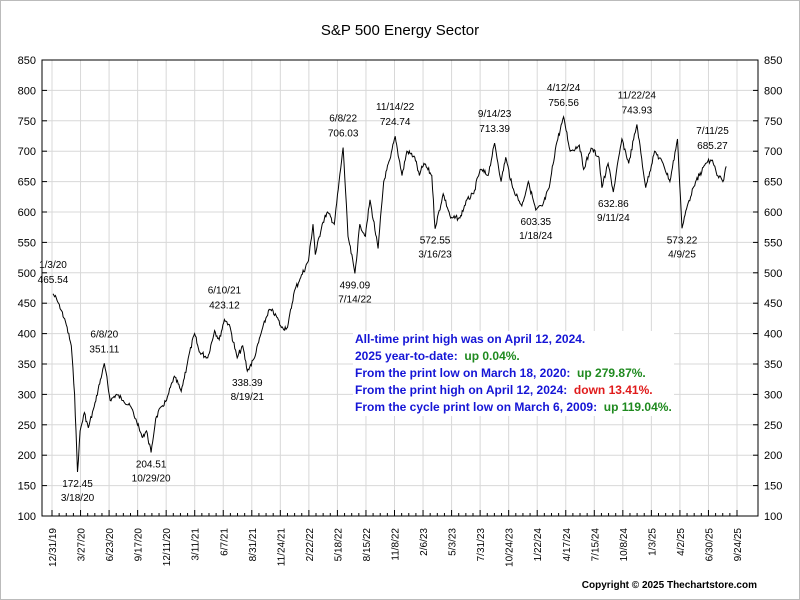 The height and width of the screenshot is (600, 800). I want to click on x-tick-label: 1/3/25, so click(652, 542).